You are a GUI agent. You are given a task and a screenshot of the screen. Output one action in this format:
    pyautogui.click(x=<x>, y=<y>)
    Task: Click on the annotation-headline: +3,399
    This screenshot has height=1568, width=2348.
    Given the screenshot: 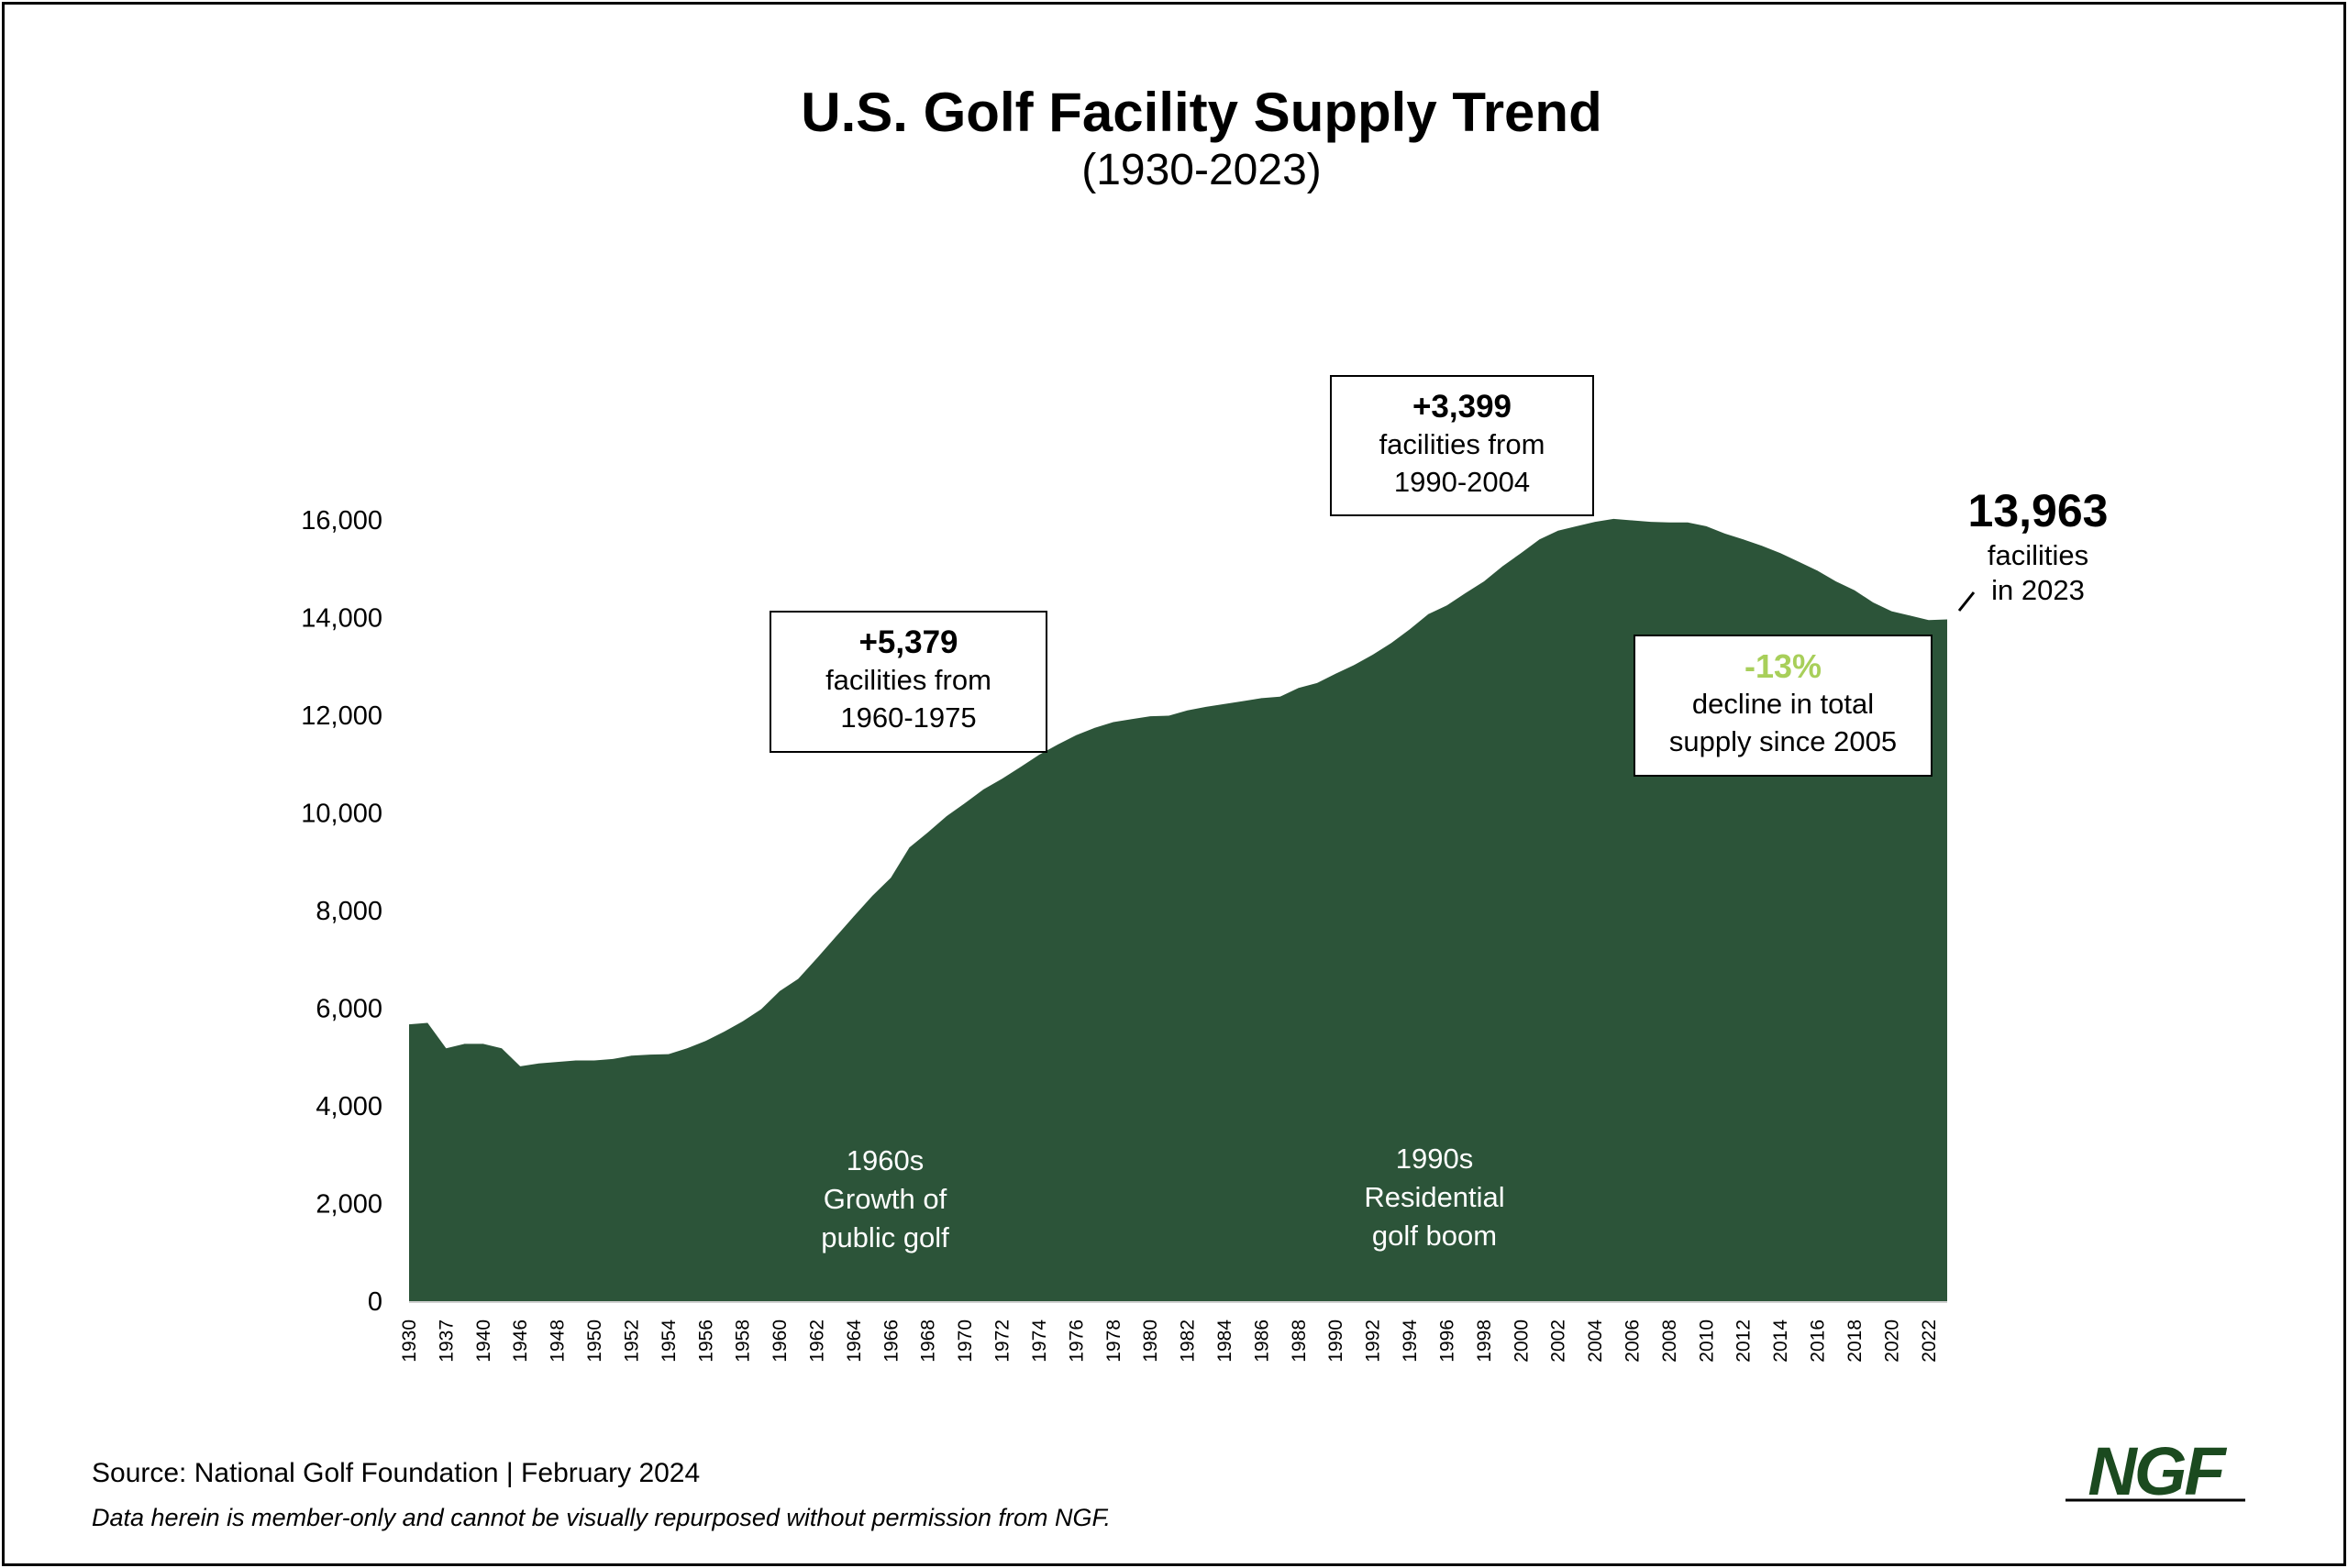 What is the action you would take?
    pyautogui.click(x=1462, y=407)
    